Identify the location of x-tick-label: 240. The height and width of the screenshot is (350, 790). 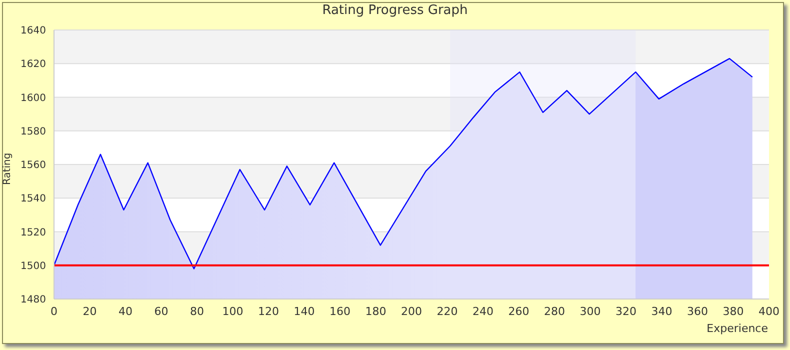
(483, 311).